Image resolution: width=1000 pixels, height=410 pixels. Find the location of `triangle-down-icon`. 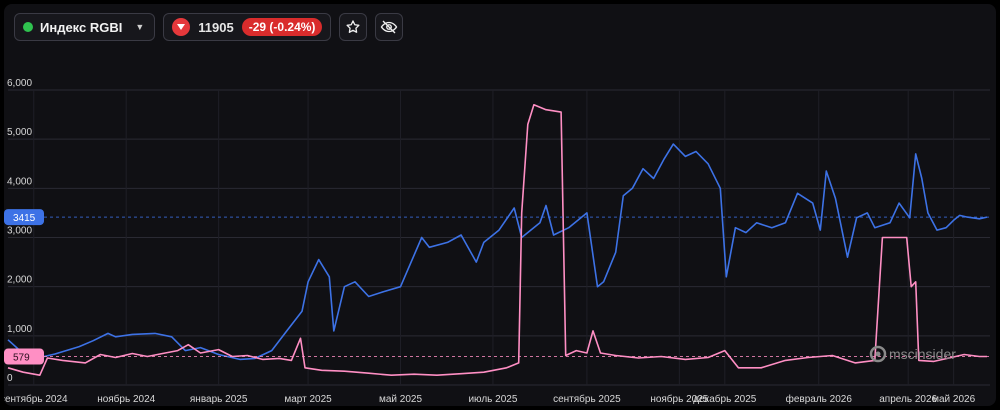

triangle-down-icon is located at coordinates (181, 27).